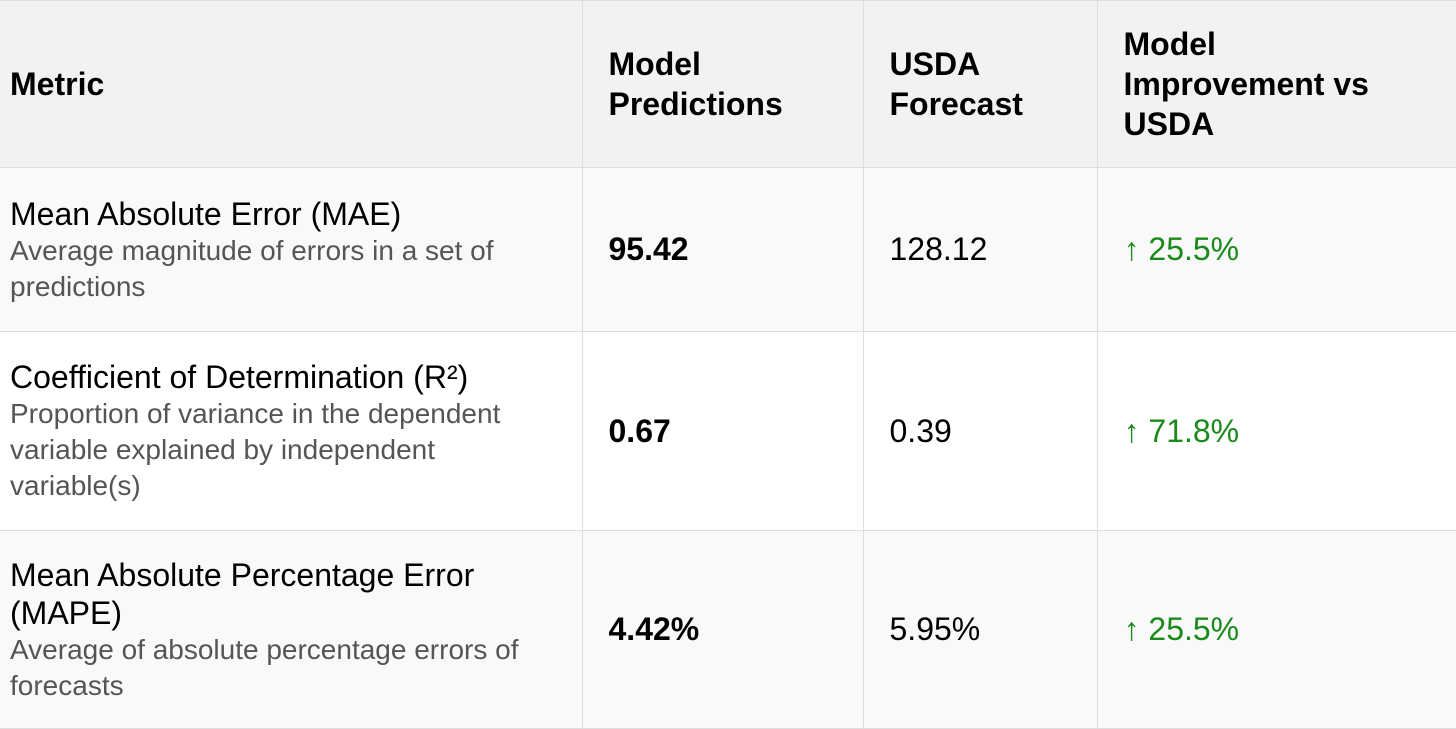  I want to click on metric-name: Mean Absolute Error (MAE), so click(206, 213).